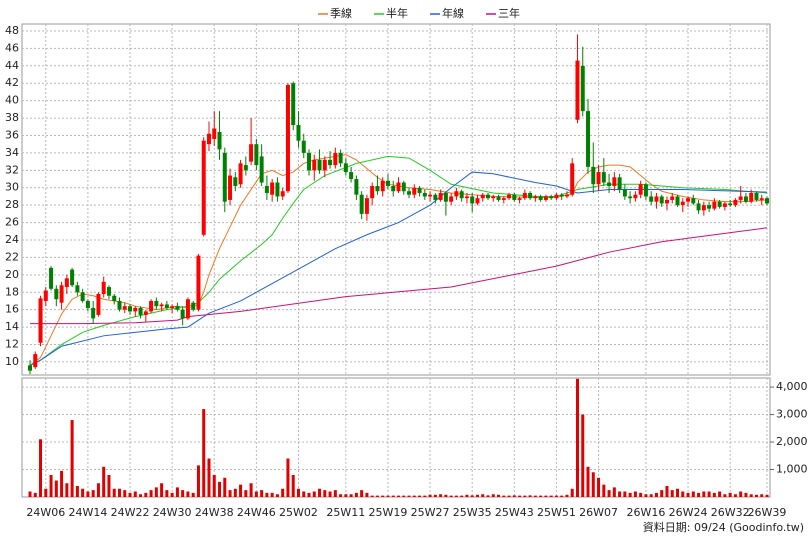 The width and height of the screenshot is (808, 540). What do you see at coordinates (214, 512) in the screenshot?
I see `x-tick-label: 24W38` at bounding box center [214, 512].